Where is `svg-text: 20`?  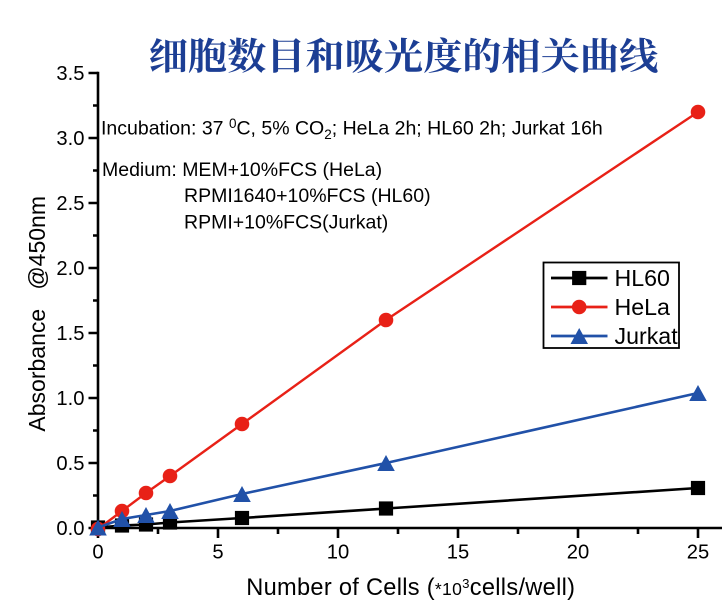 svg-text: 20 is located at coordinates (578, 553).